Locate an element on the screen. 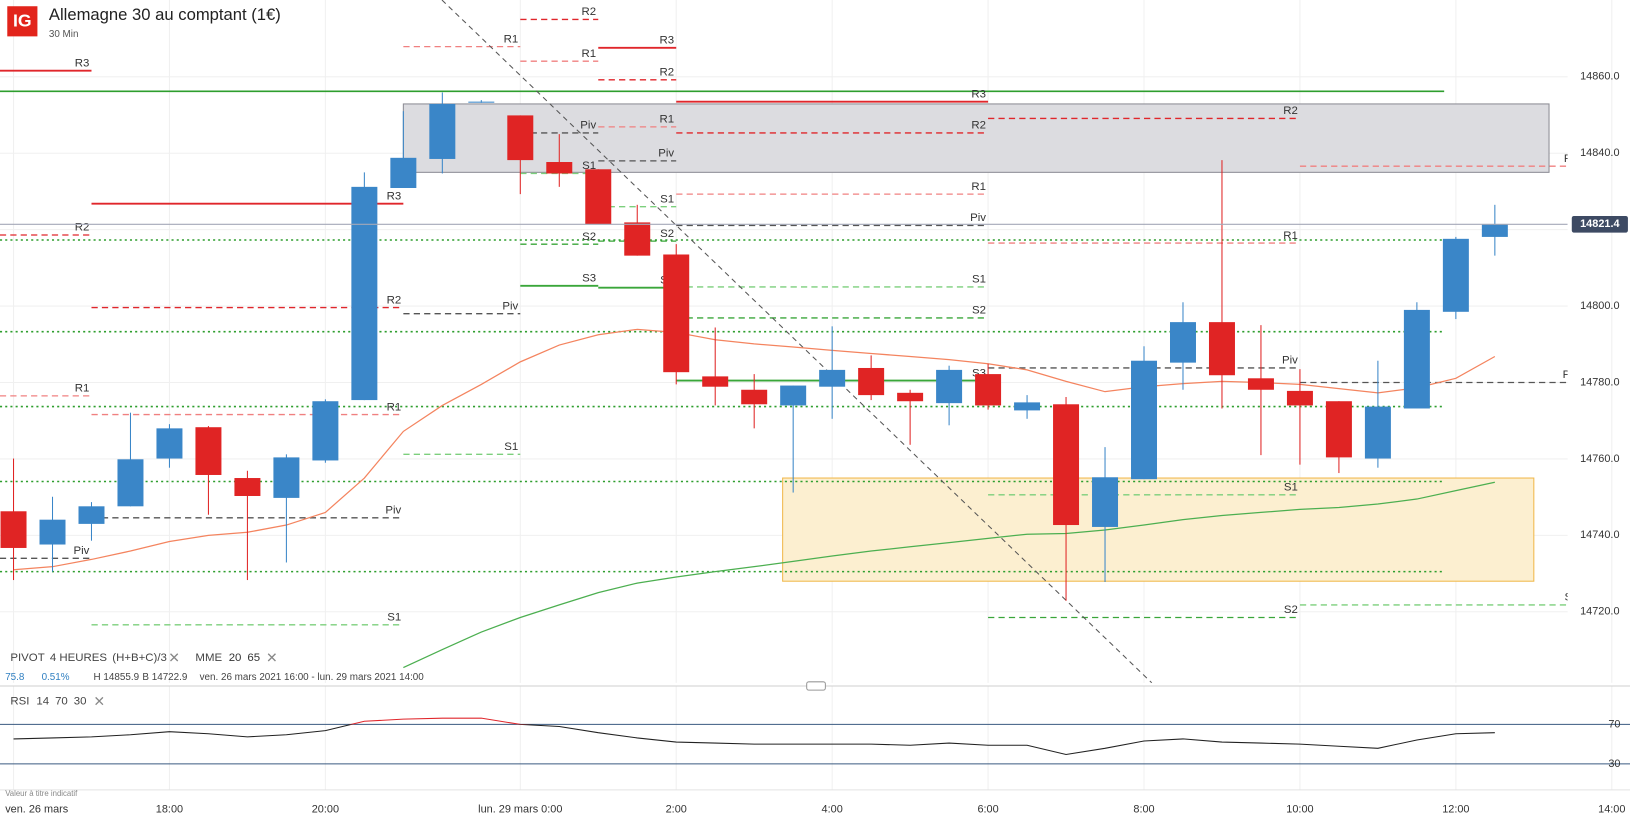 This screenshot has height=819, width=1630. x-tick-label: 20:00 is located at coordinates (325, 810).